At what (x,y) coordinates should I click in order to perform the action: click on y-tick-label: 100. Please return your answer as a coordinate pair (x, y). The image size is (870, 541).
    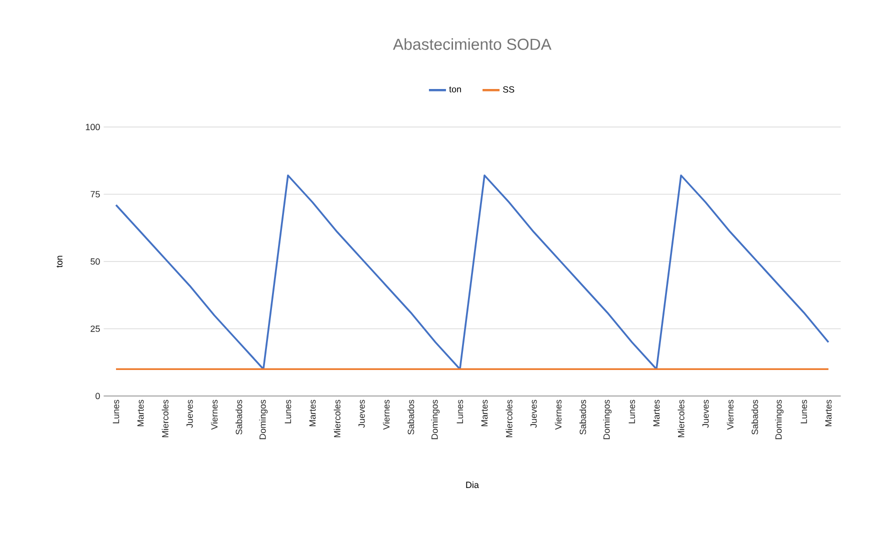
    Looking at the image, I should click on (93, 127).